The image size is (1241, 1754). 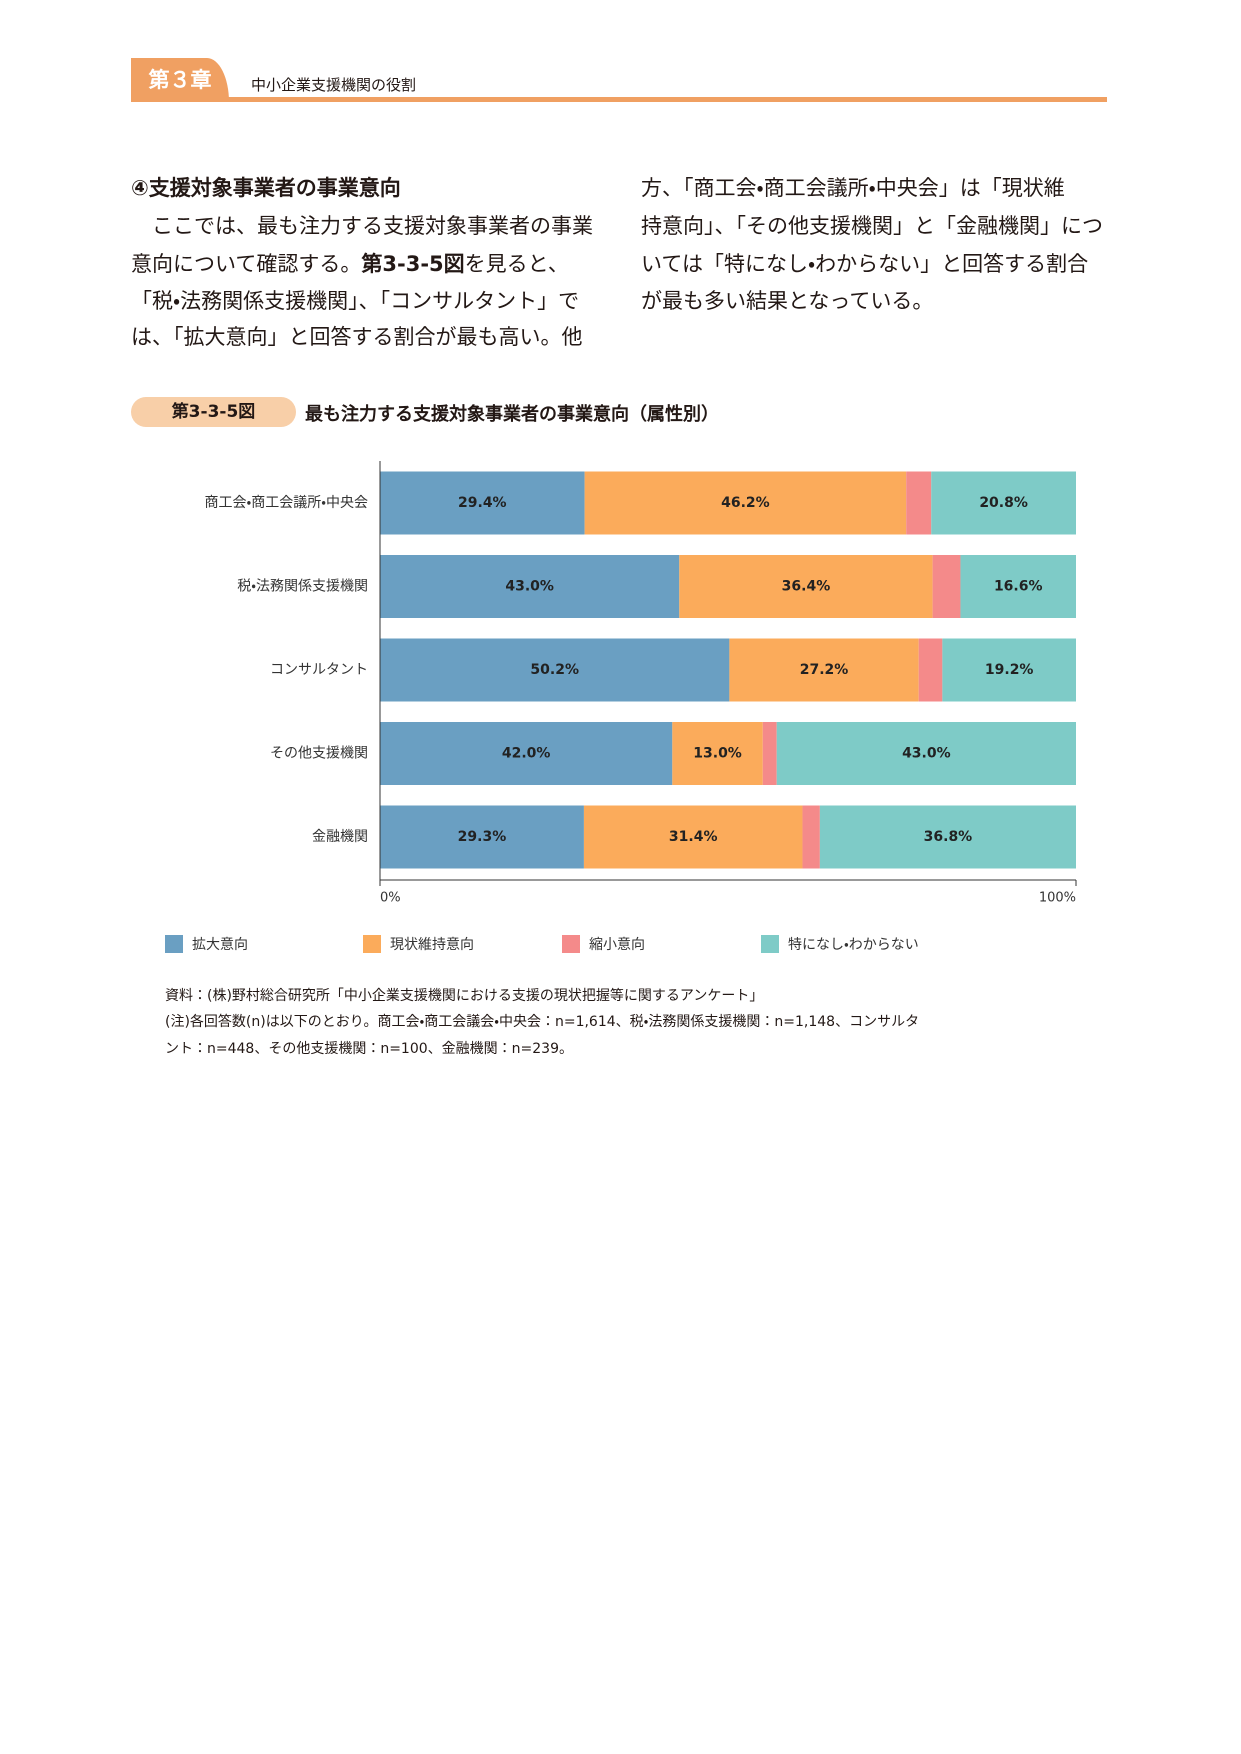 I want to click on x-tick-label: 100%, so click(x=1057, y=898).